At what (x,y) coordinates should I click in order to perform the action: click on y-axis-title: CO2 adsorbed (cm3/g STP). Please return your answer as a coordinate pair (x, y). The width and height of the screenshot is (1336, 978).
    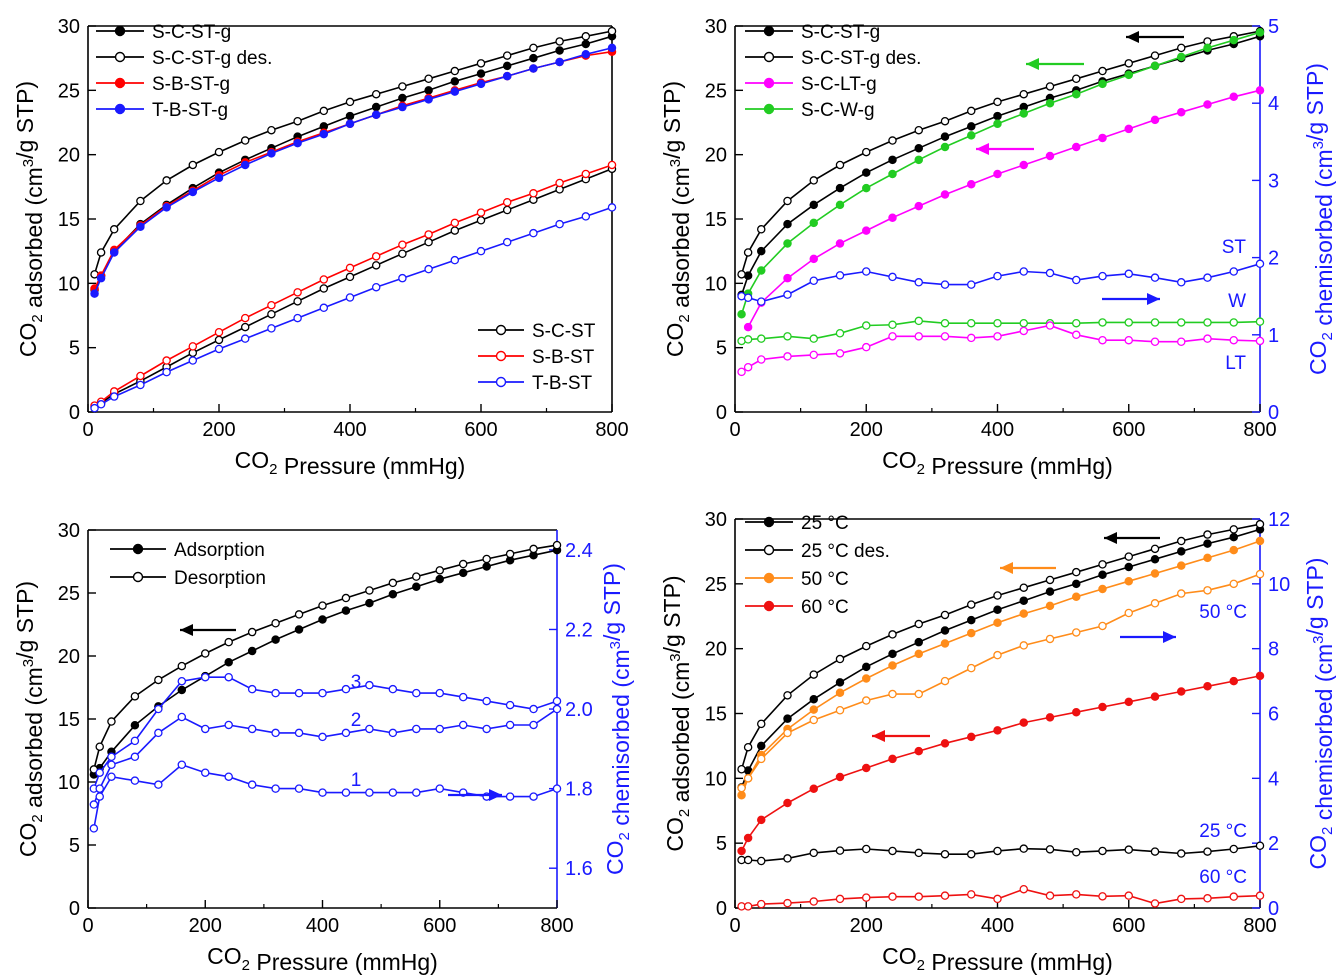
    Looking at the image, I should click on (676, 713).